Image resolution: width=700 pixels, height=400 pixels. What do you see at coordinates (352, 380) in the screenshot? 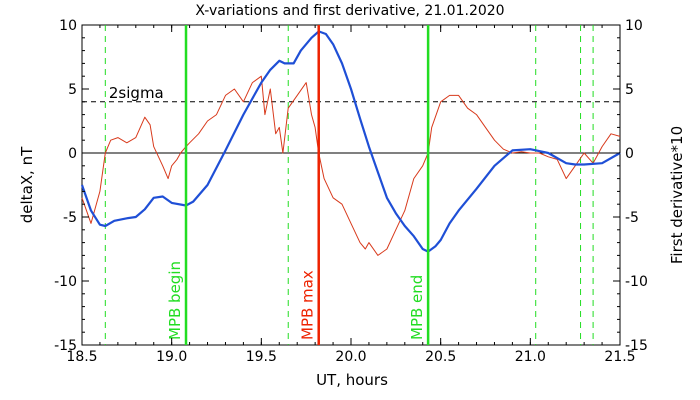
I see `x-axis-label: UT, hours` at bounding box center [352, 380].